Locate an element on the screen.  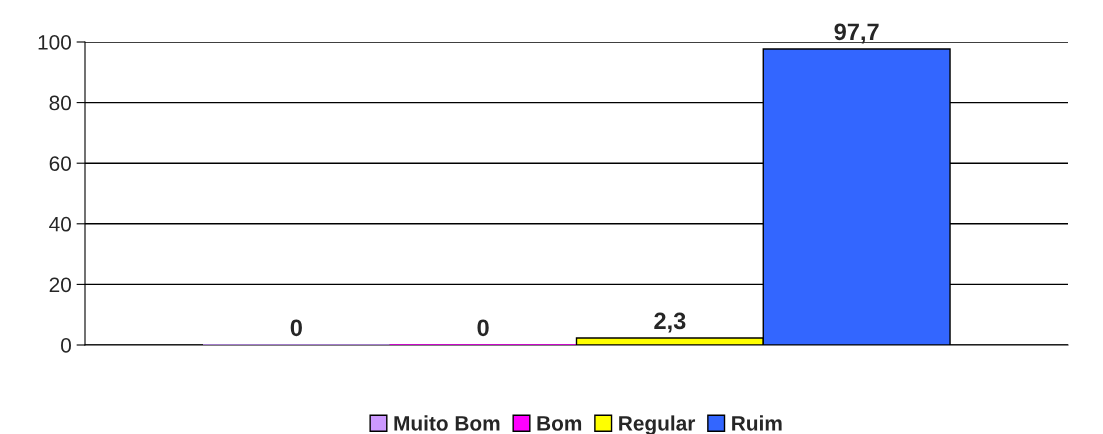
legend-label: Muito Bom is located at coordinates (447, 423).